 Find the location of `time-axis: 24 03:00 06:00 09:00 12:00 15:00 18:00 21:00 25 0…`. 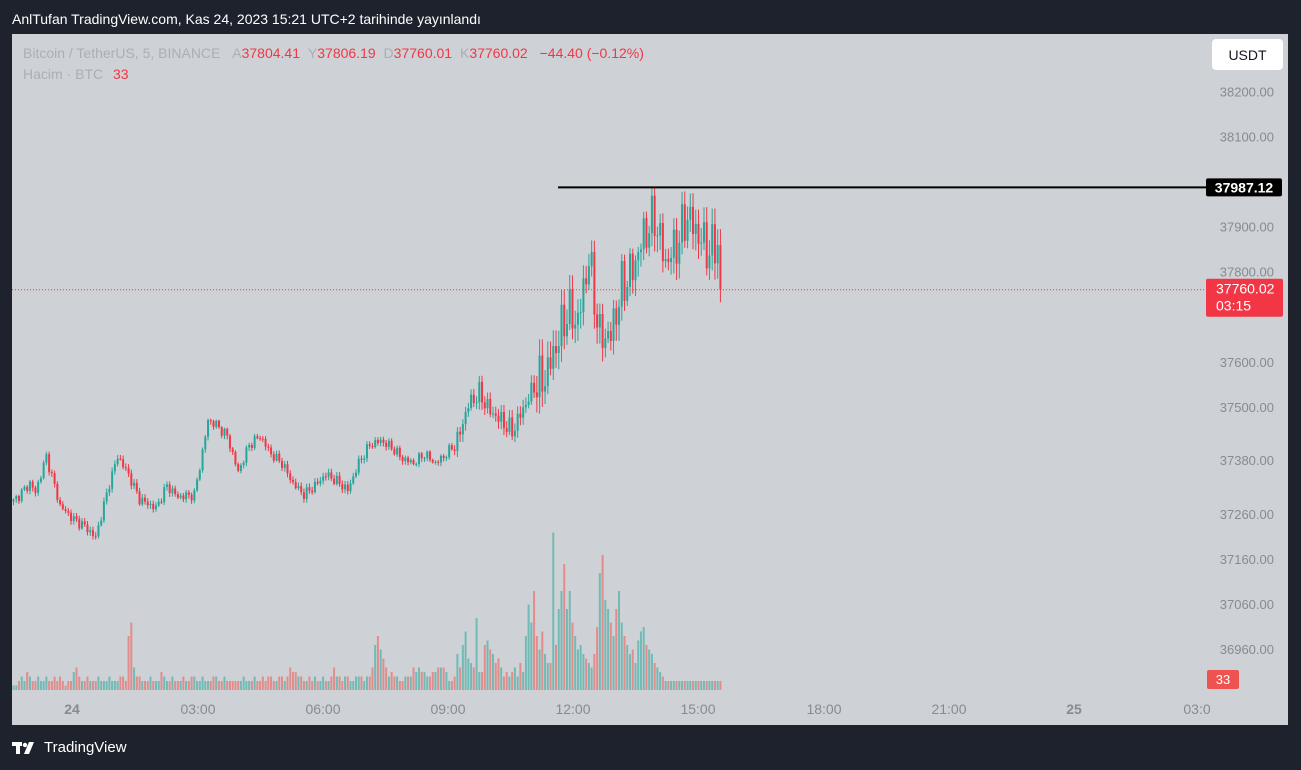

time-axis: 24 03:00 06:00 09:00 12:00 15:00 18:00 21:00 25 0… is located at coordinates (637, 709).